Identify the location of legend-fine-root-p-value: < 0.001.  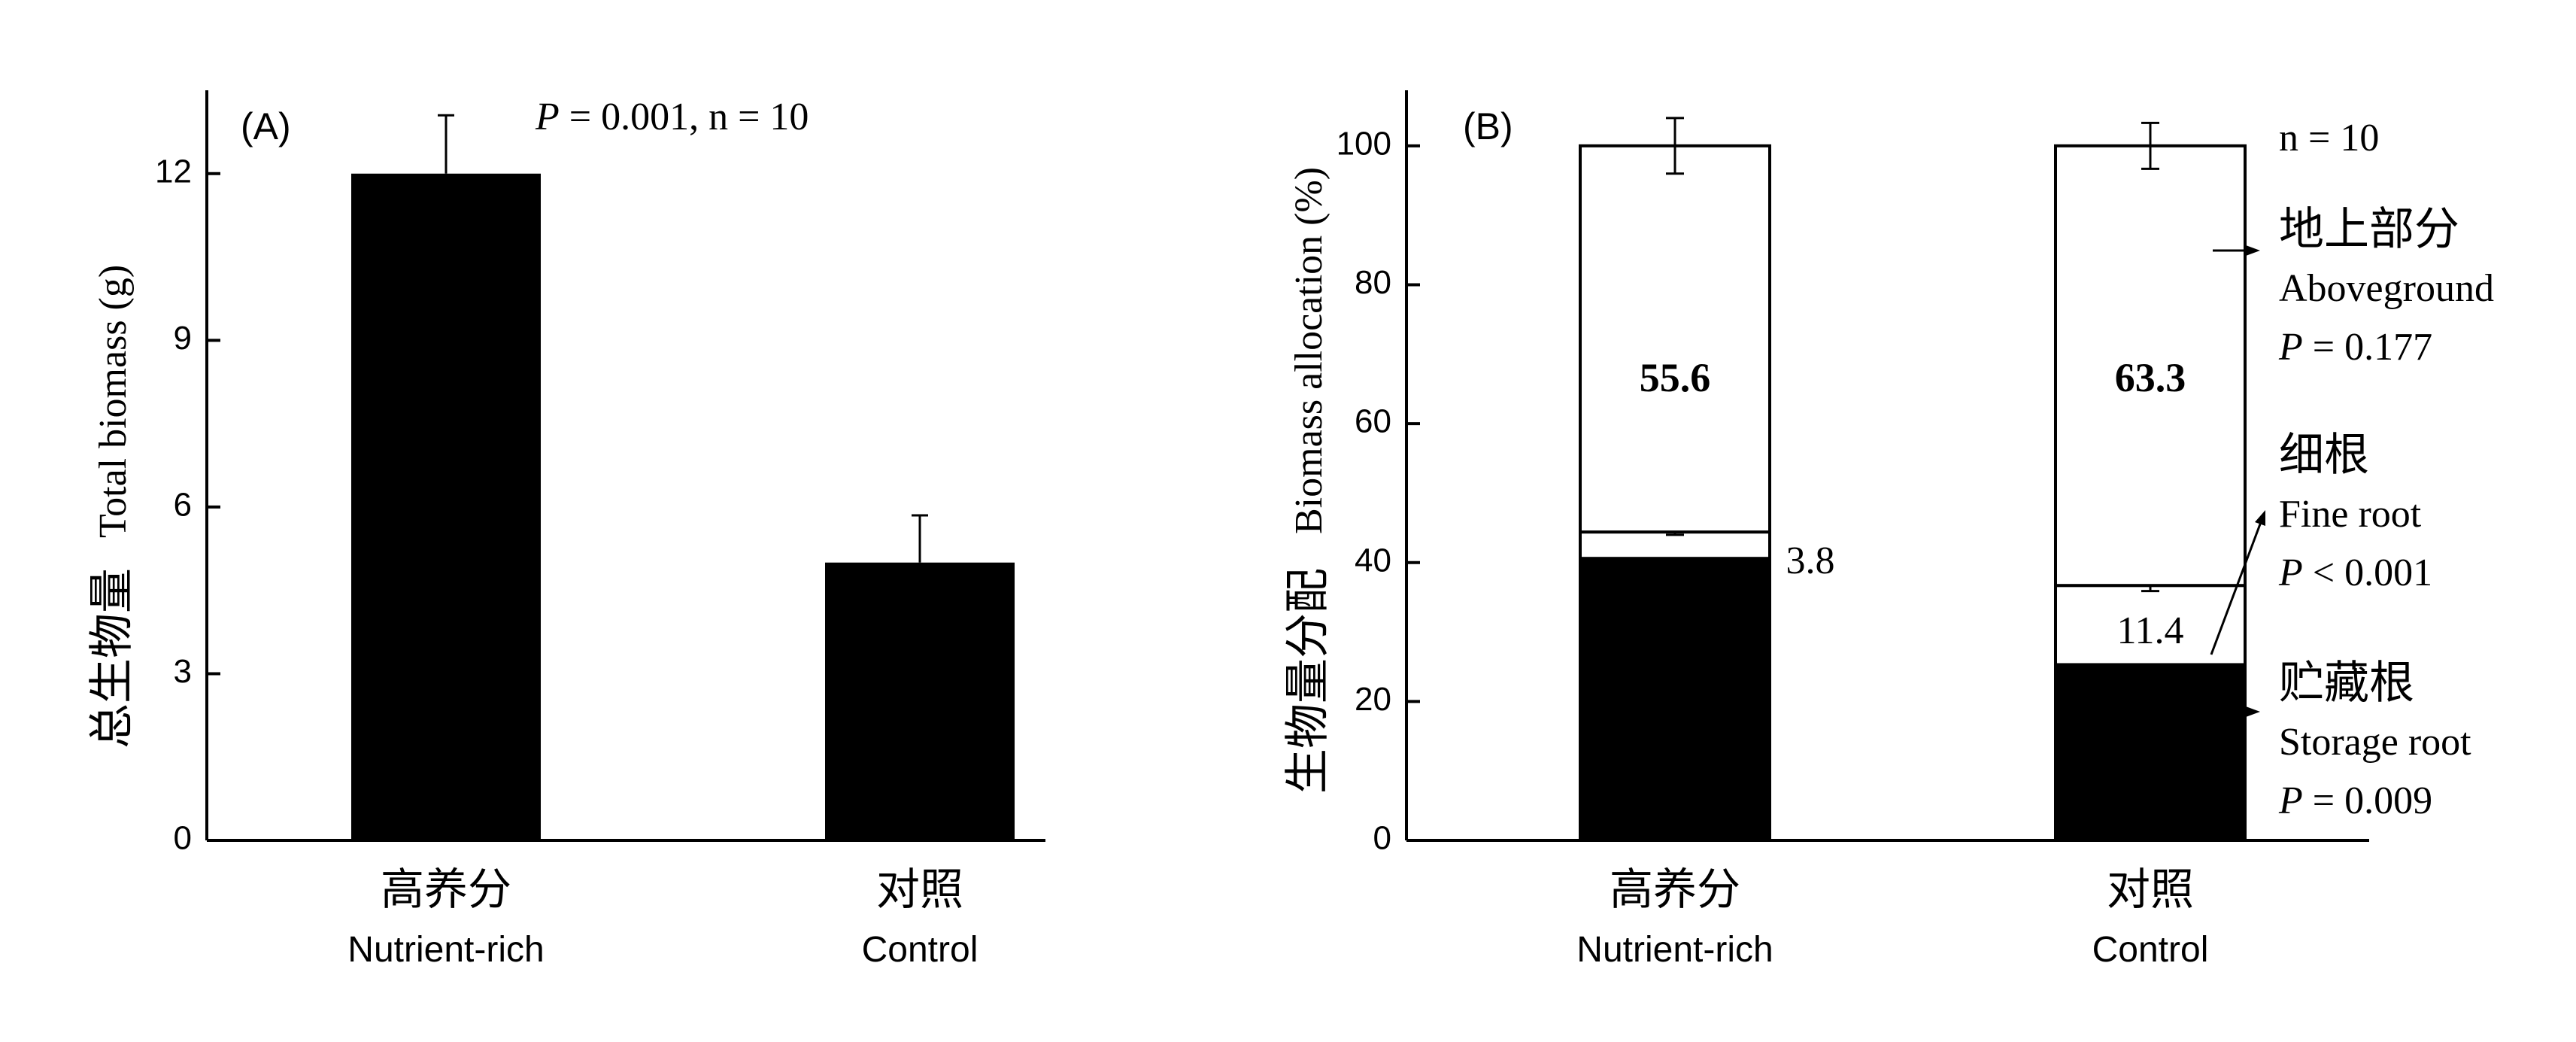
(2367, 572).